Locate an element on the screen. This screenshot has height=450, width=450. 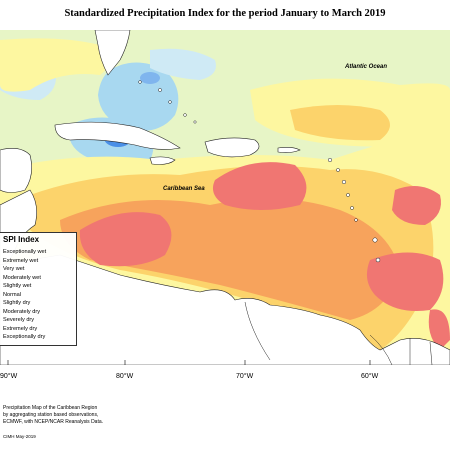
longitude-label-70w: 70°W is located at coordinates (245, 376).